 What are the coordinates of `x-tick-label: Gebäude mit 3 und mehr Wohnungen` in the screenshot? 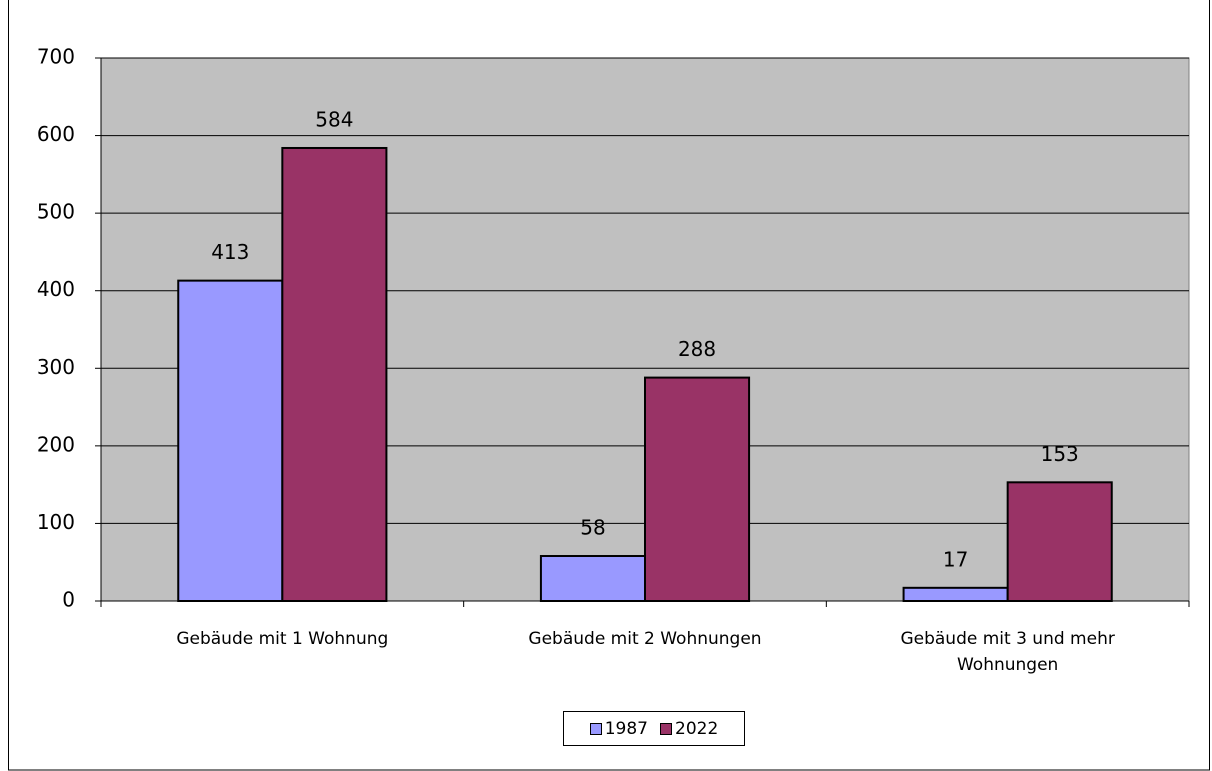 It's located at (1007, 652).